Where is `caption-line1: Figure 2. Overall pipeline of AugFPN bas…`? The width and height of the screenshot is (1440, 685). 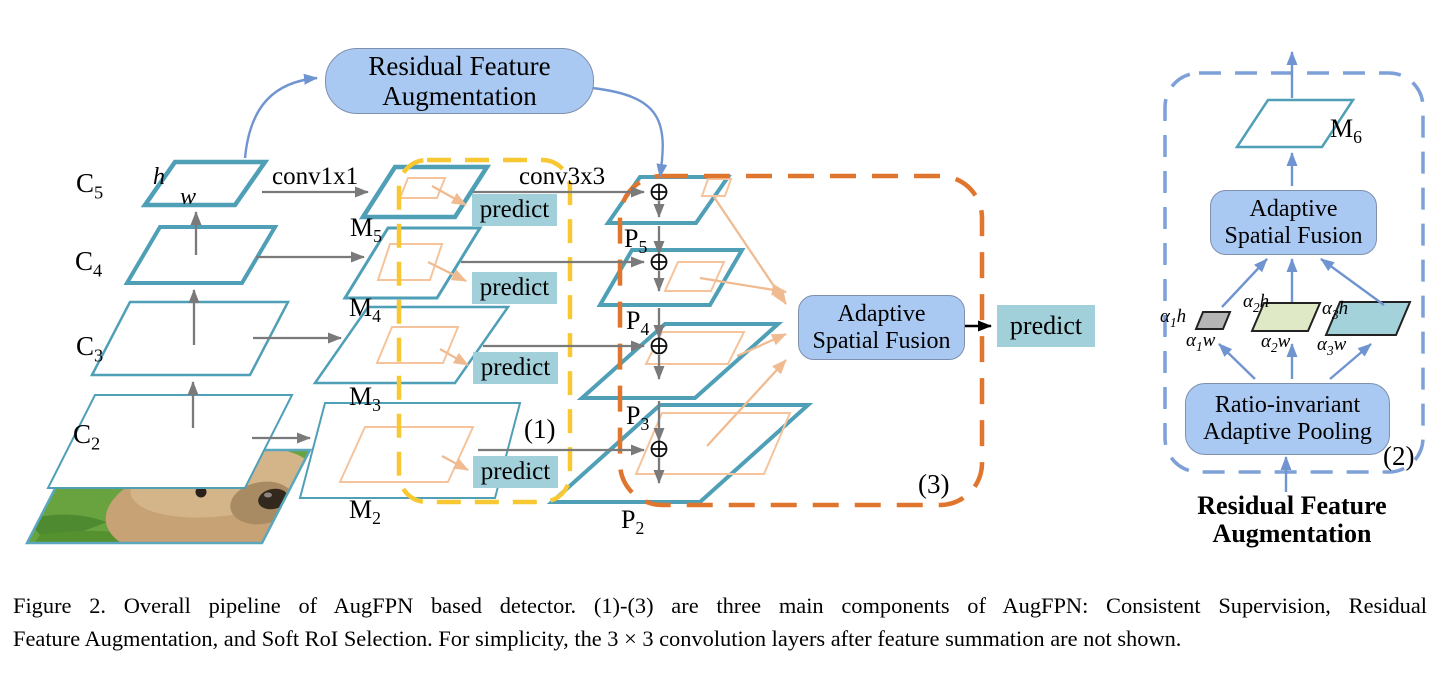
caption-line1: Figure 2. Overall pipeline of AugFPN bas… is located at coordinates (720, 605).